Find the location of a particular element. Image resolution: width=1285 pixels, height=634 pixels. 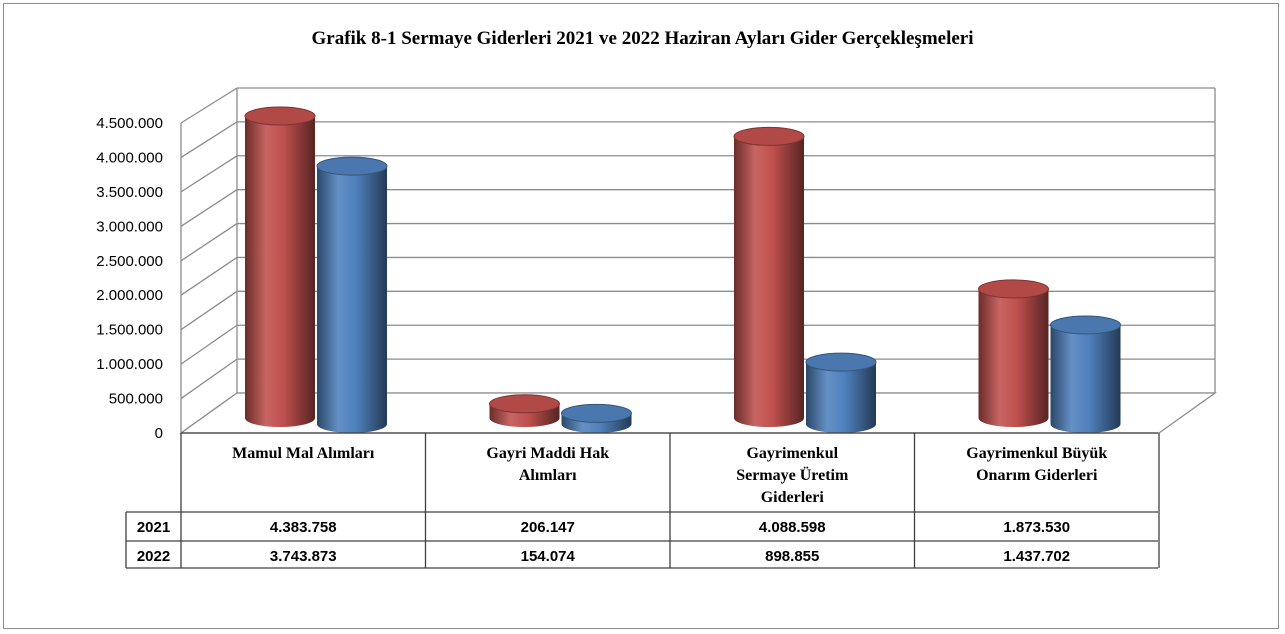

table-cell: 4.383.758 is located at coordinates (303, 527).